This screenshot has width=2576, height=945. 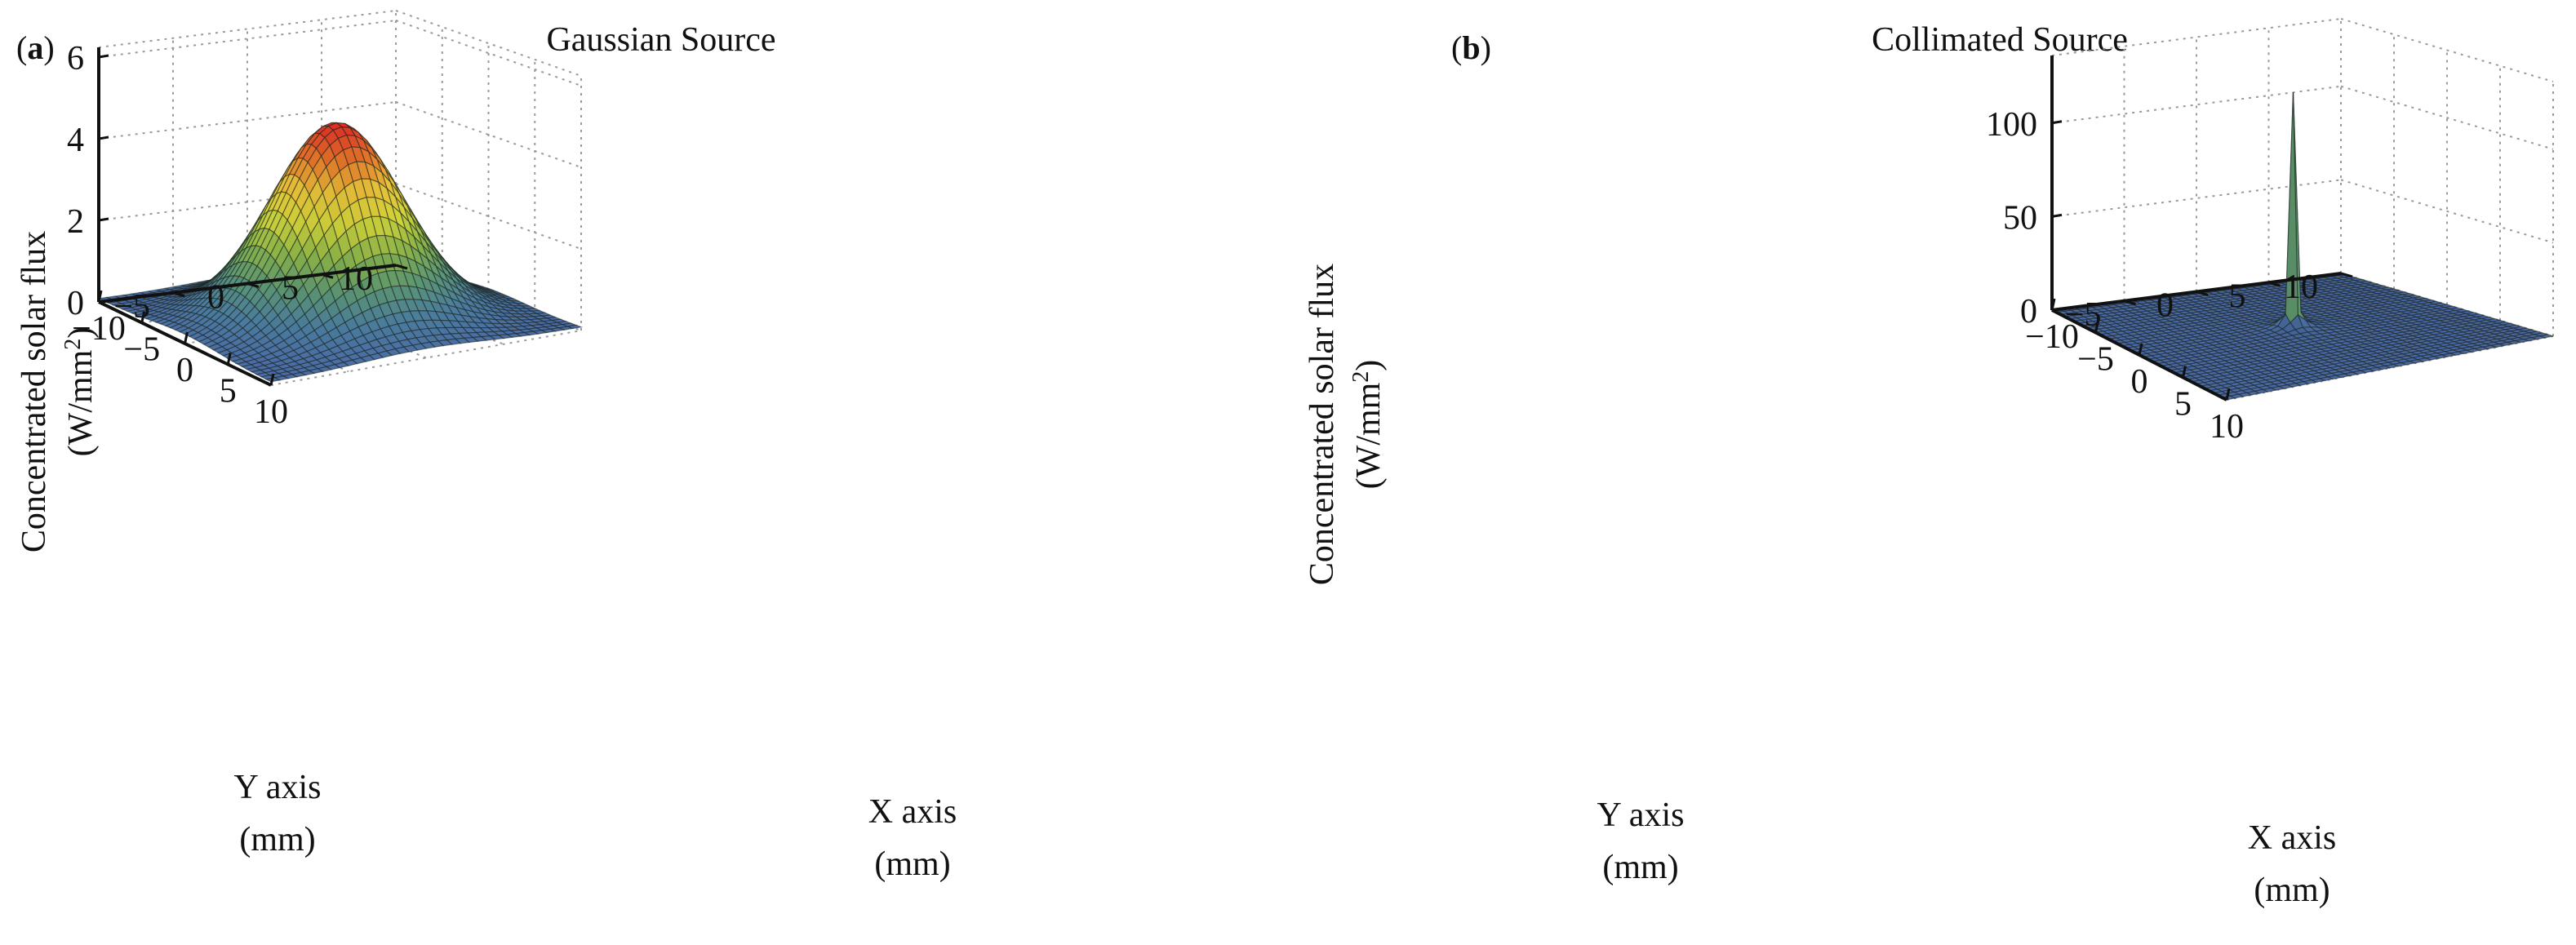 What do you see at coordinates (2011, 125) in the screenshot?
I see `z-tick-label: 100` at bounding box center [2011, 125].